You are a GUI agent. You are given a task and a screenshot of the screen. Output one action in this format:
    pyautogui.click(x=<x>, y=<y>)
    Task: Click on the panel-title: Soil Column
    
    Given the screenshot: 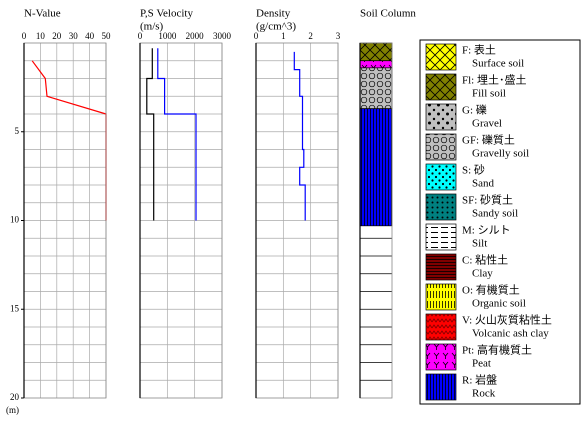 What is the action you would take?
    pyautogui.click(x=388, y=14)
    